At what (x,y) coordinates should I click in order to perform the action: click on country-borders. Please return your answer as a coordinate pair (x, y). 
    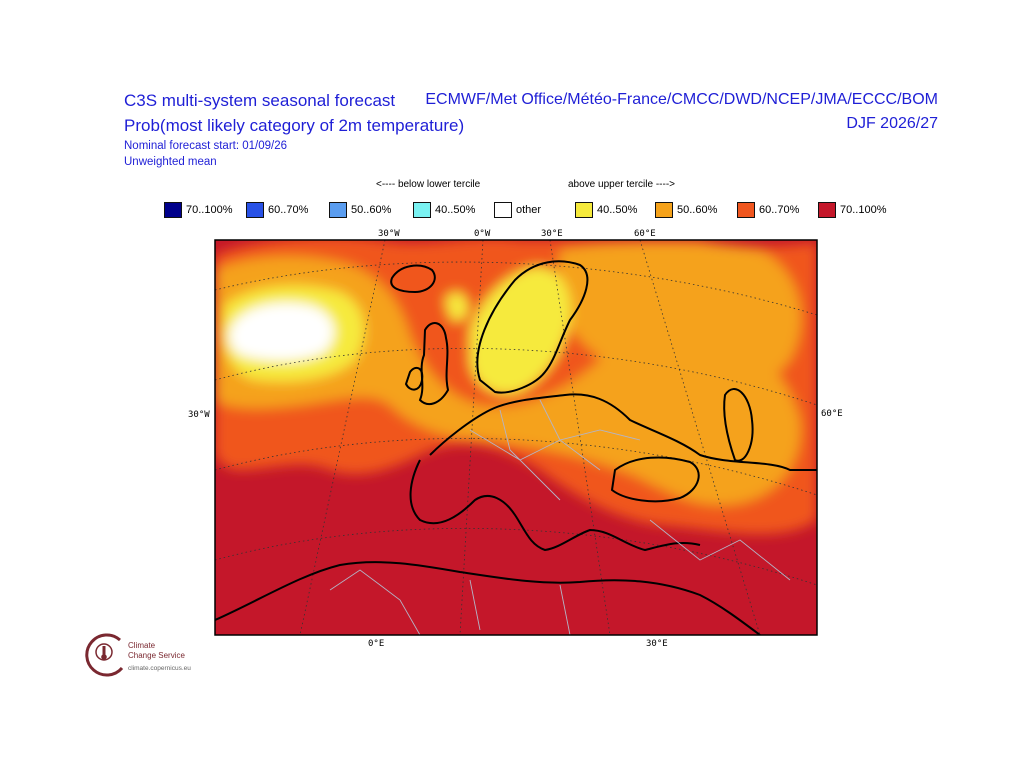
    Looking at the image, I should click on (560, 517).